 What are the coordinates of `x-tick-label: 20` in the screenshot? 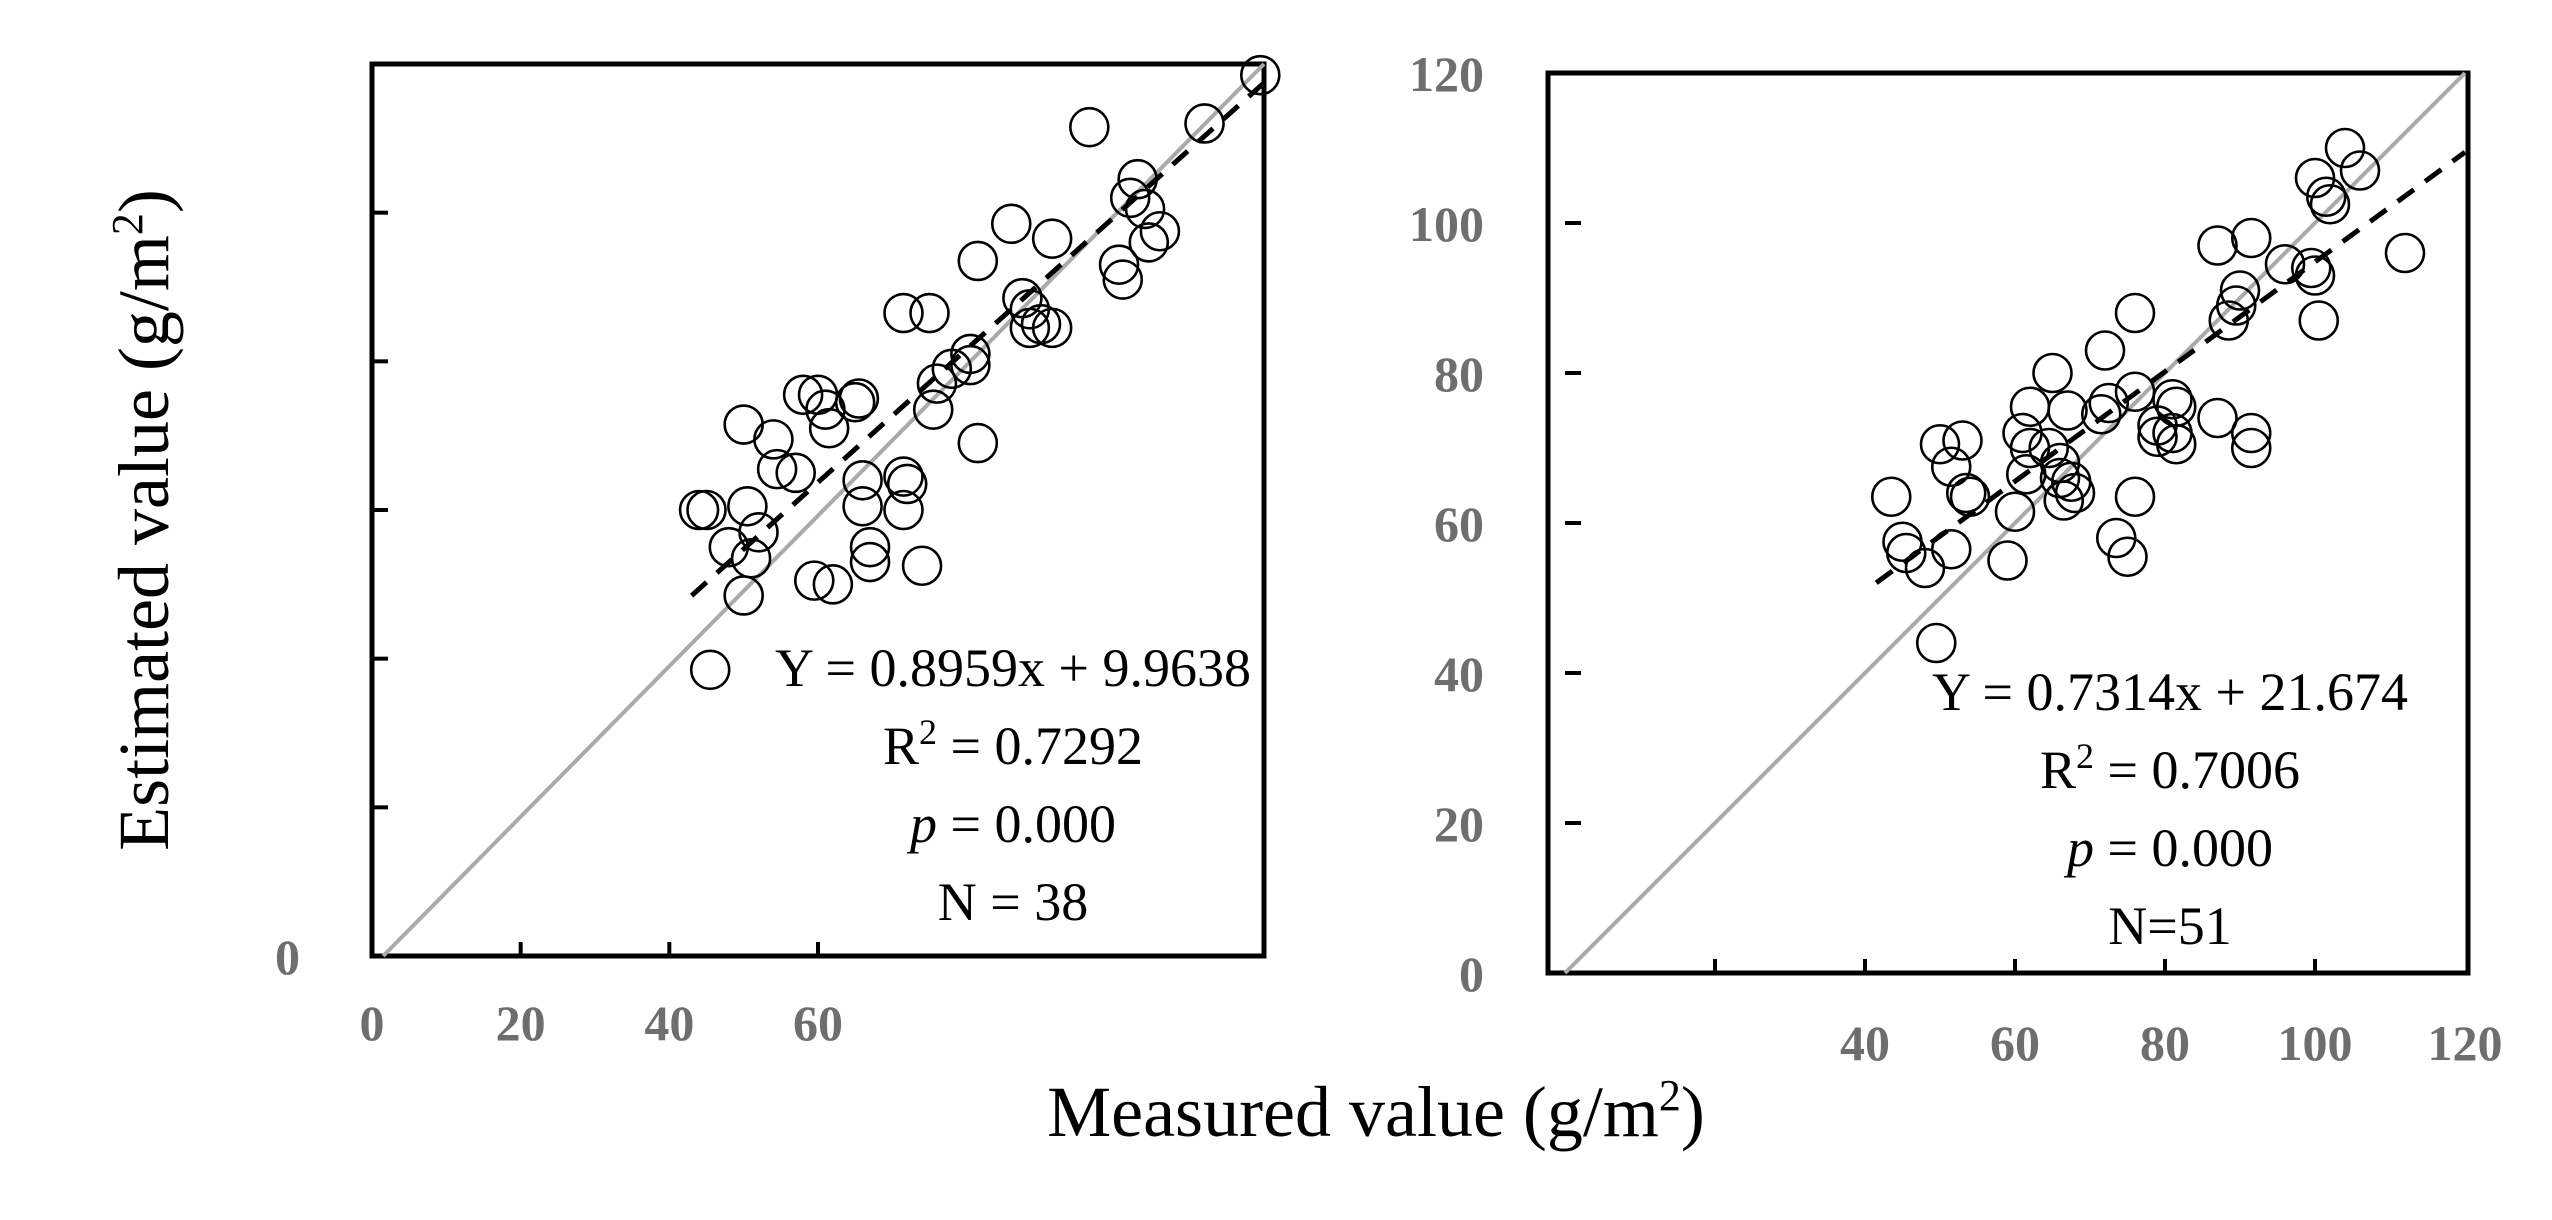 It's located at (521, 1023).